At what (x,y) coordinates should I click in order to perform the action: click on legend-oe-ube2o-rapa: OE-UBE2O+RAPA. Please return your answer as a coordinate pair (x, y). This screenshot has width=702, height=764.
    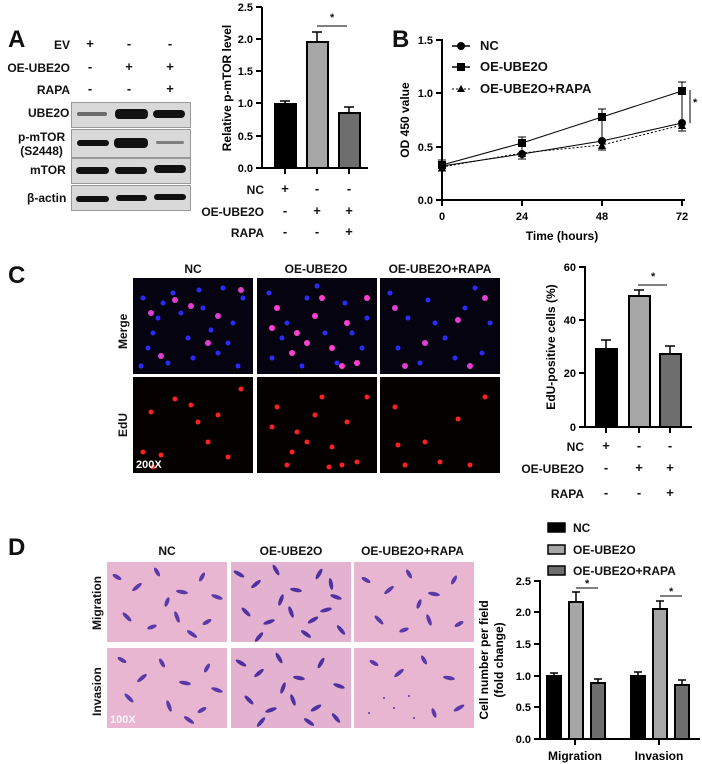
    Looking at the image, I should click on (536, 88).